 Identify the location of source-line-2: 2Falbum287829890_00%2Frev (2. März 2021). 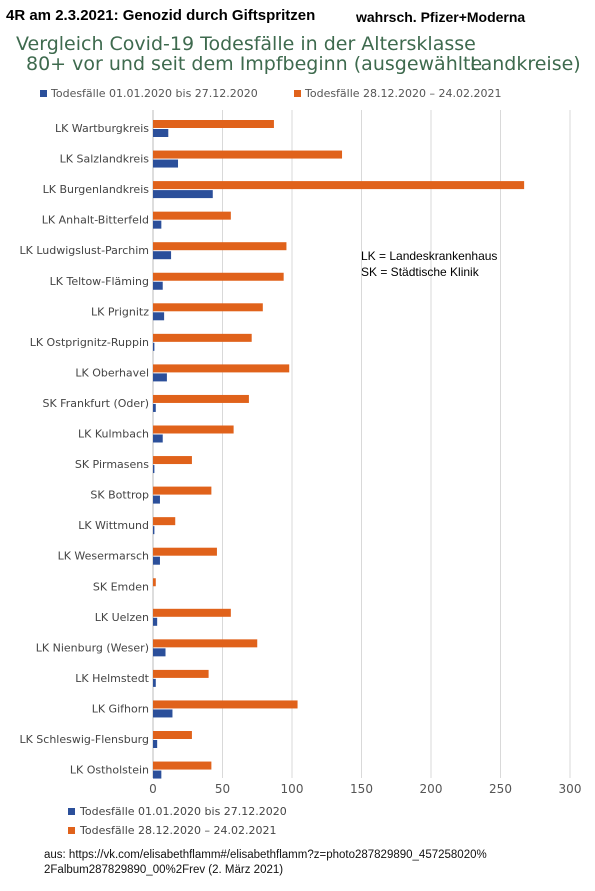
(164, 870).